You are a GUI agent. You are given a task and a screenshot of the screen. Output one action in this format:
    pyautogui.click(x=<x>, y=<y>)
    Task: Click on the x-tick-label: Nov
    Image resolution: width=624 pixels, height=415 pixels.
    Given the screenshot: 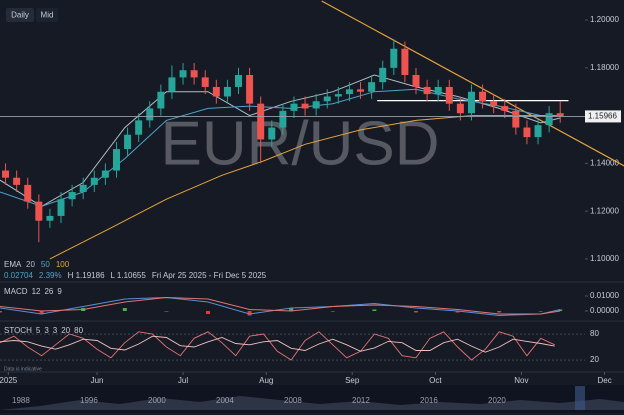 What is the action you would take?
    pyautogui.click(x=521, y=380)
    